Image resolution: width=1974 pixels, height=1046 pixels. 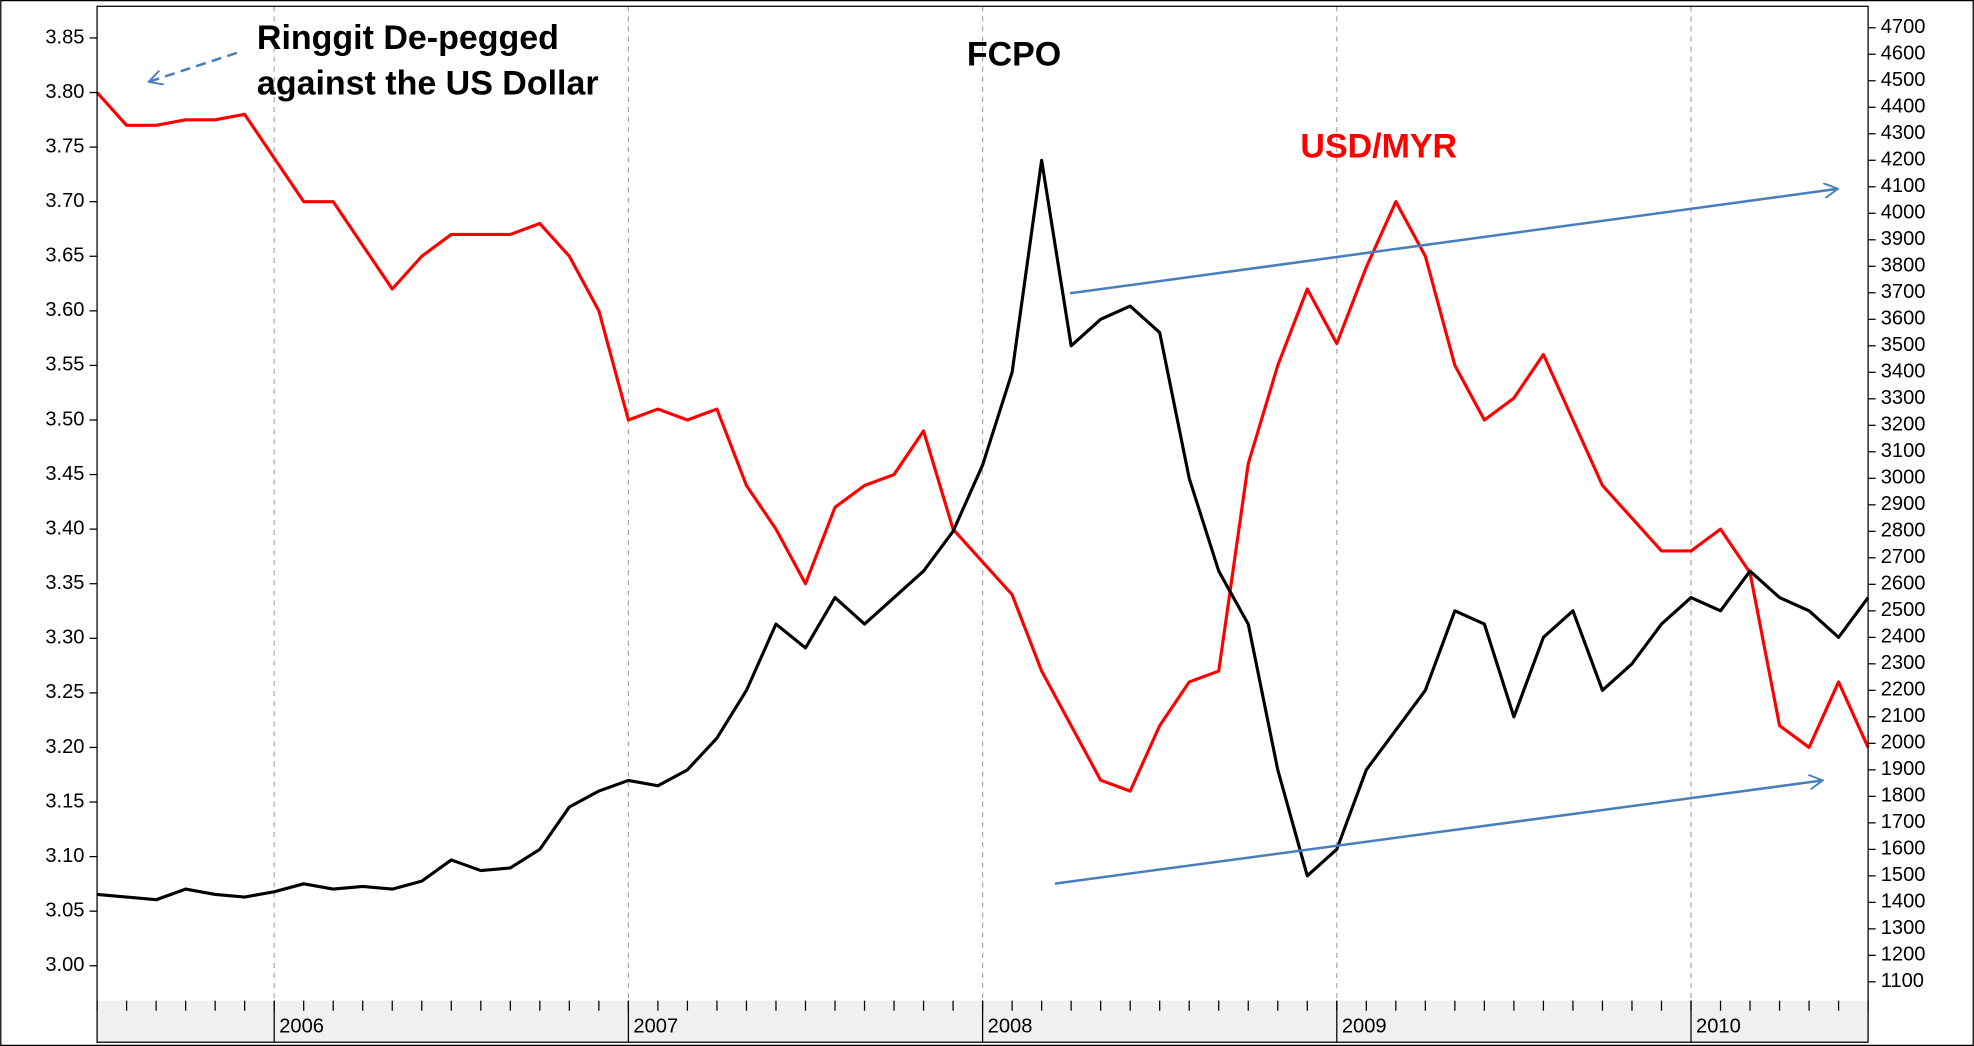 What do you see at coordinates (1903, 292) in the screenshot?
I see `y2-tick-label: 3700` at bounding box center [1903, 292].